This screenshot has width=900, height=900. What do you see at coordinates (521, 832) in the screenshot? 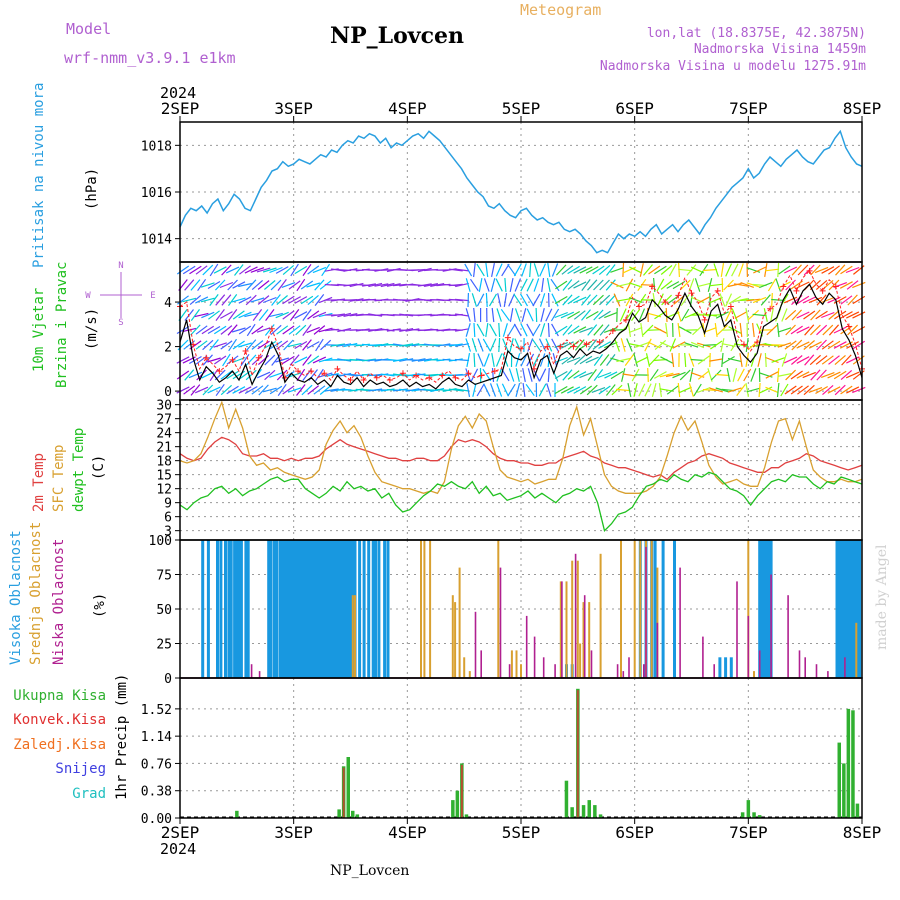
I see `x-tick-label-bottom: 5SEP` at bounding box center [521, 832].